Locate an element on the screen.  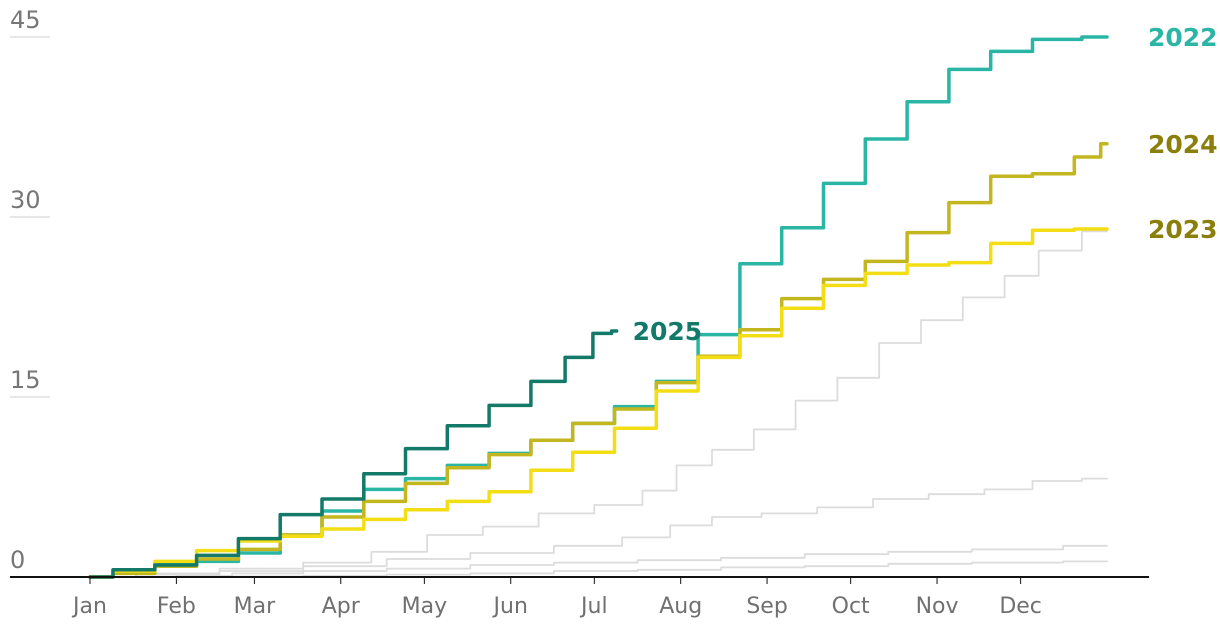
y-tick-label: 30 is located at coordinates (25, 200).